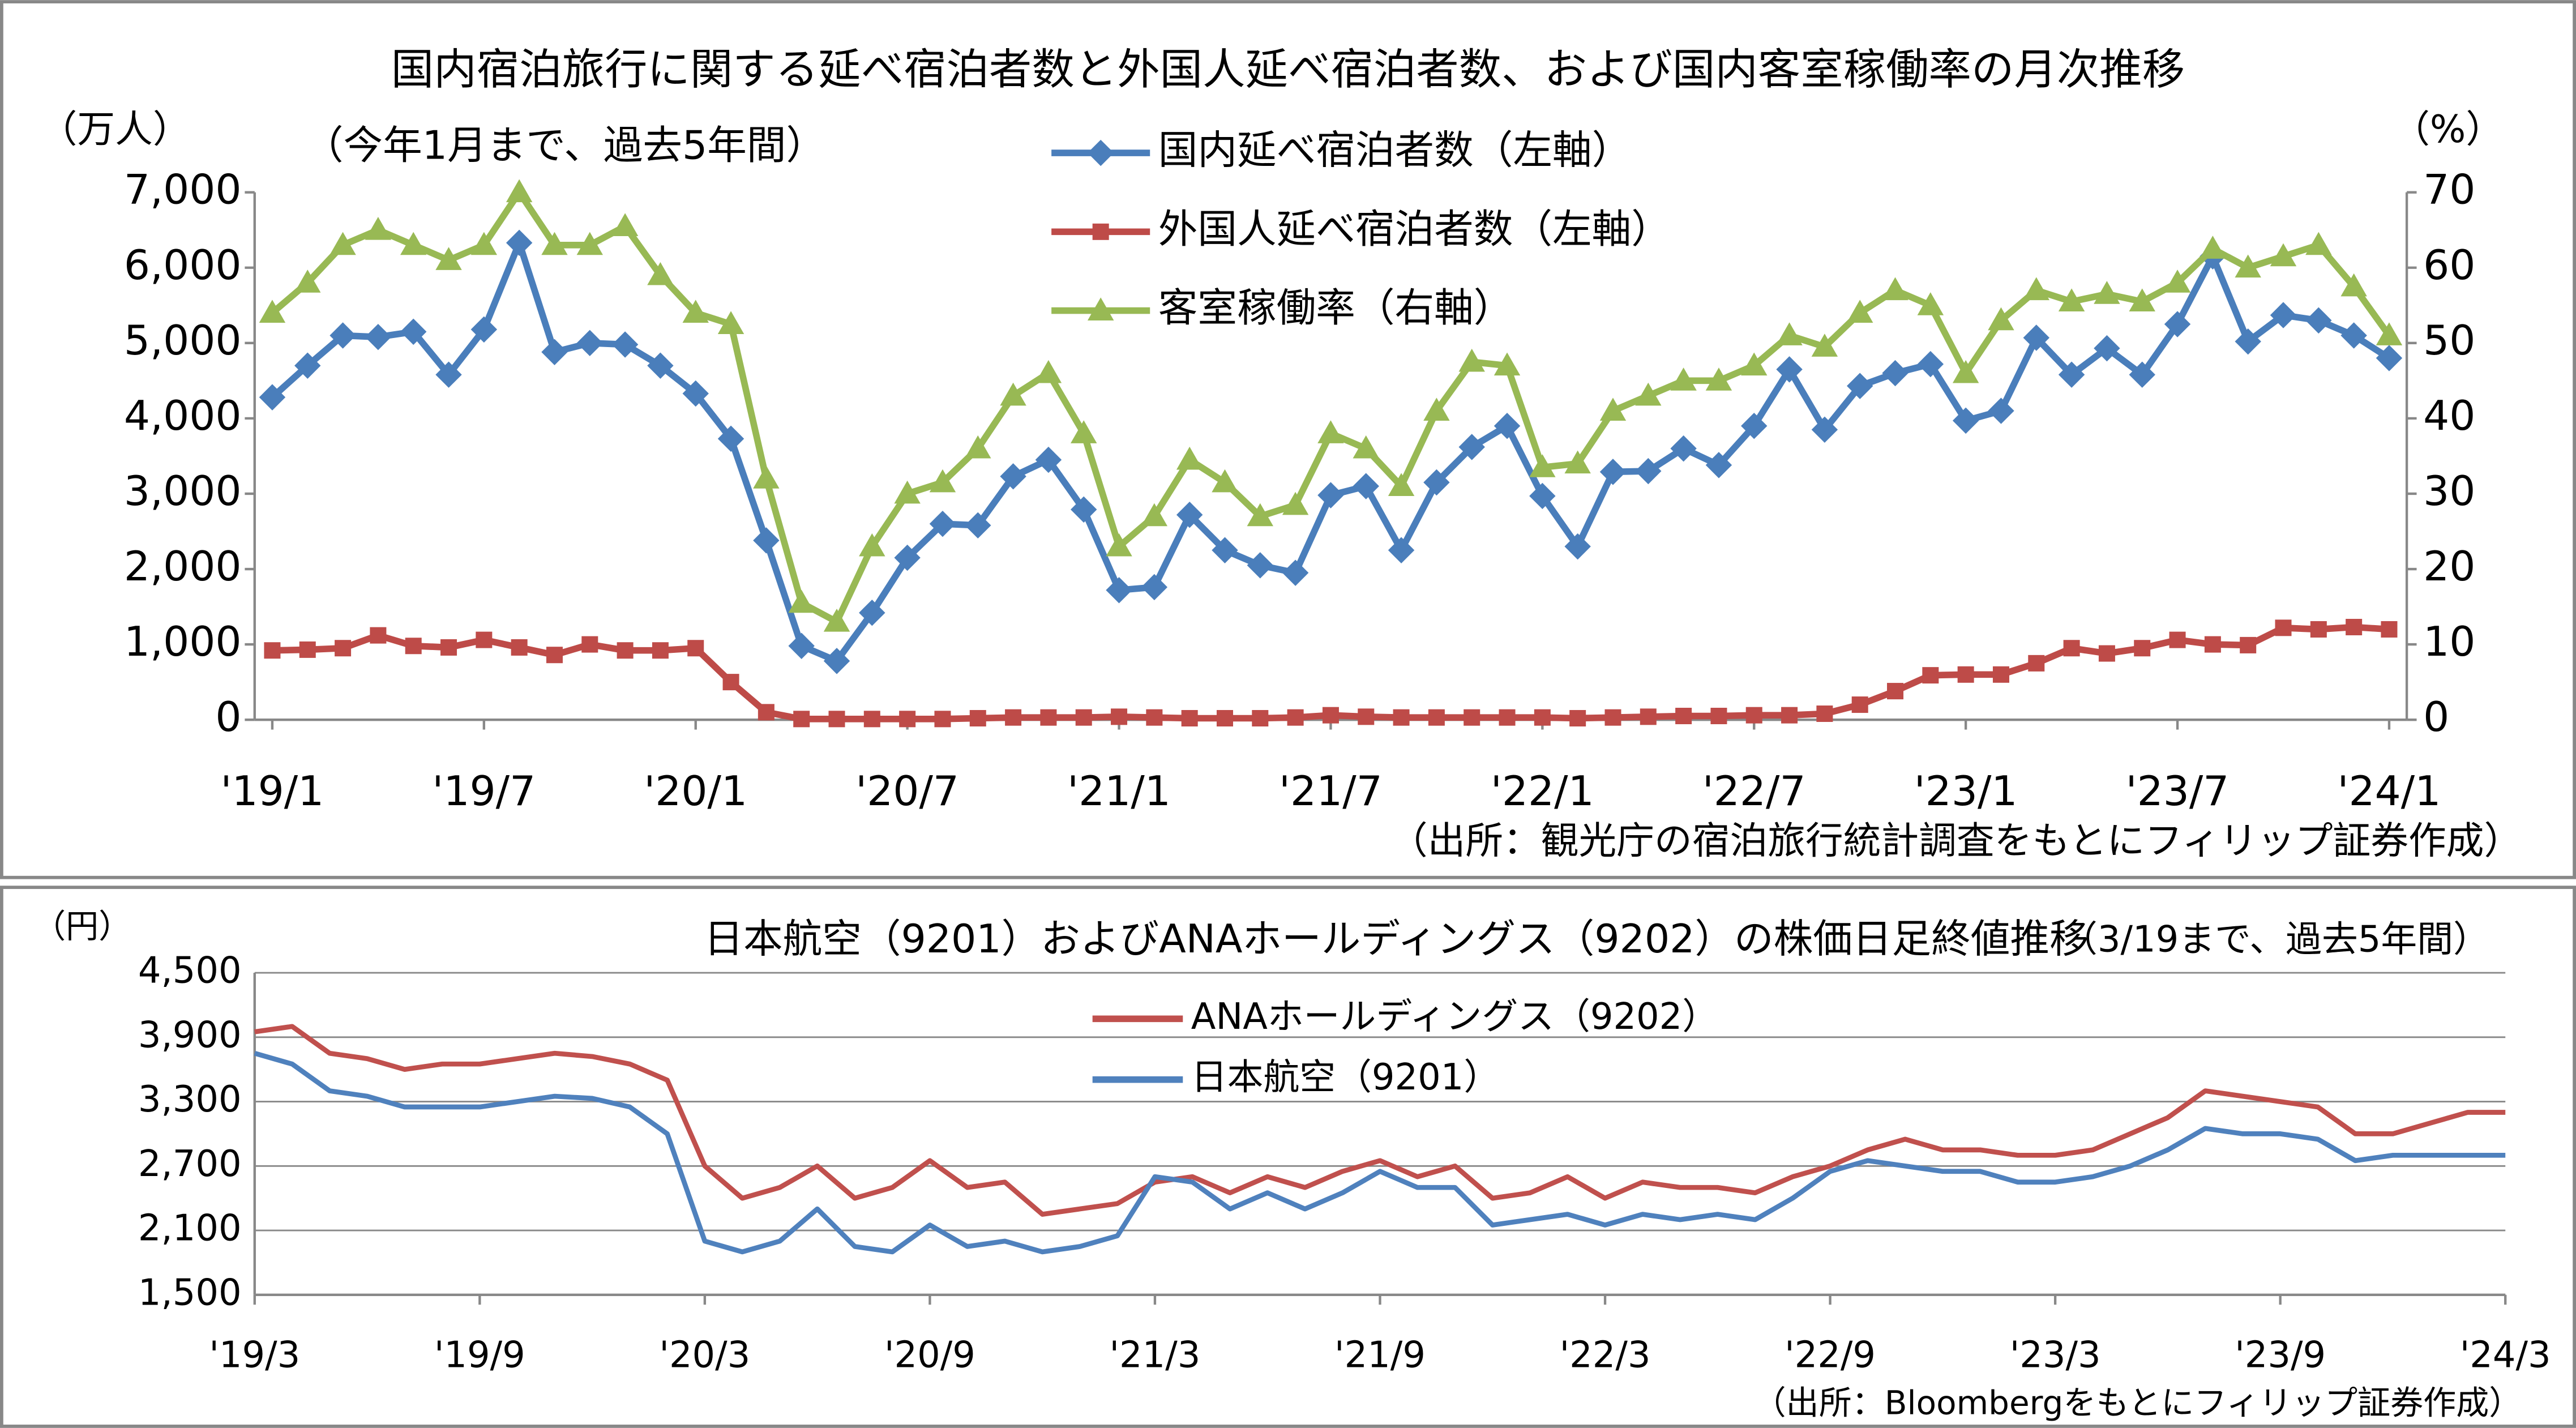 Image resolution: width=2576 pixels, height=1428 pixels. What do you see at coordinates (2449, 341) in the screenshot?
I see `y2-tick-label: 50` at bounding box center [2449, 341].